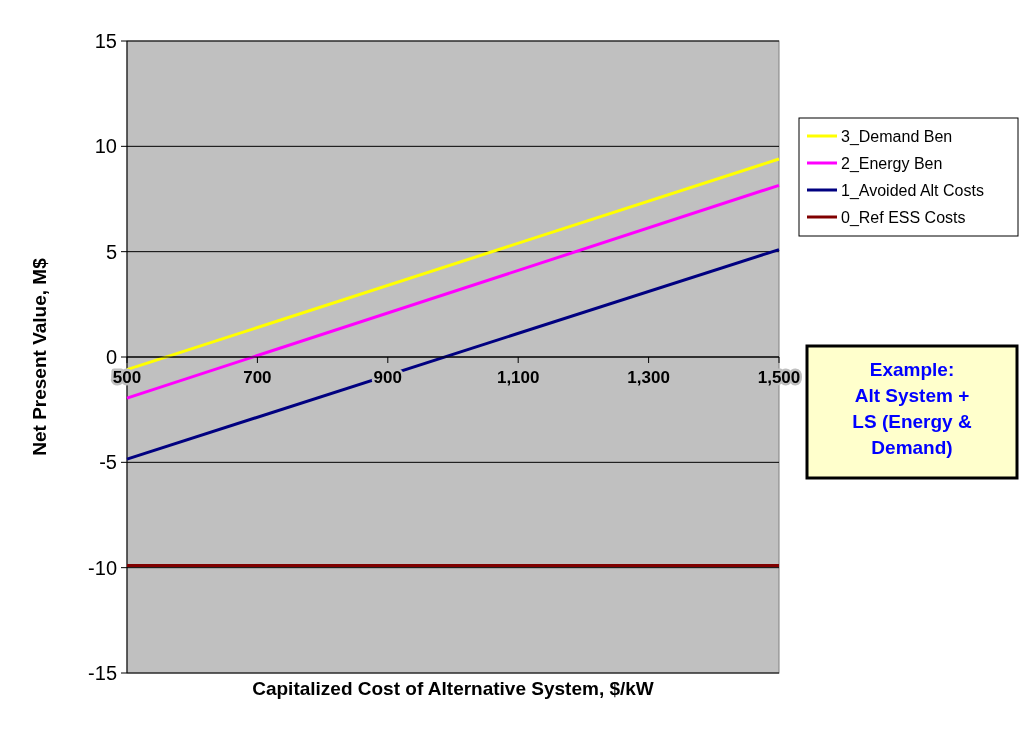  I want to click on legend-label: 2_Energy Ben, so click(892, 163).